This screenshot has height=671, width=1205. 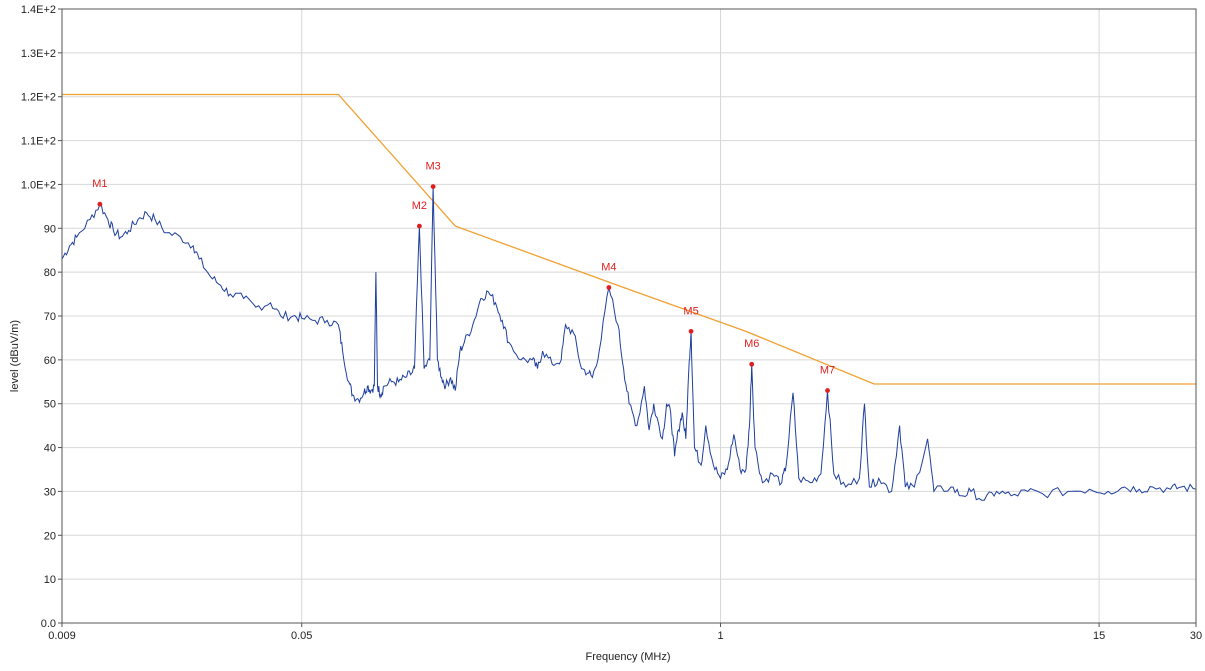 I want to click on marker-point-m4, so click(x=609, y=287).